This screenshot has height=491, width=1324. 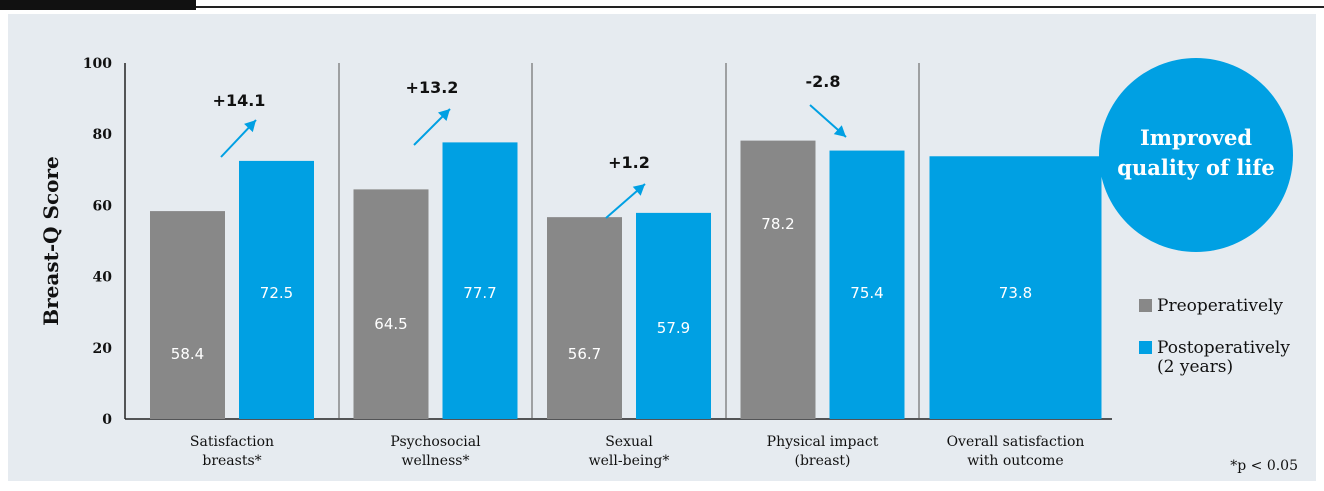 What do you see at coordinates (823, 81) in the screenshot?
I see `change-label: -2.8` at bounding box center [823, 81].